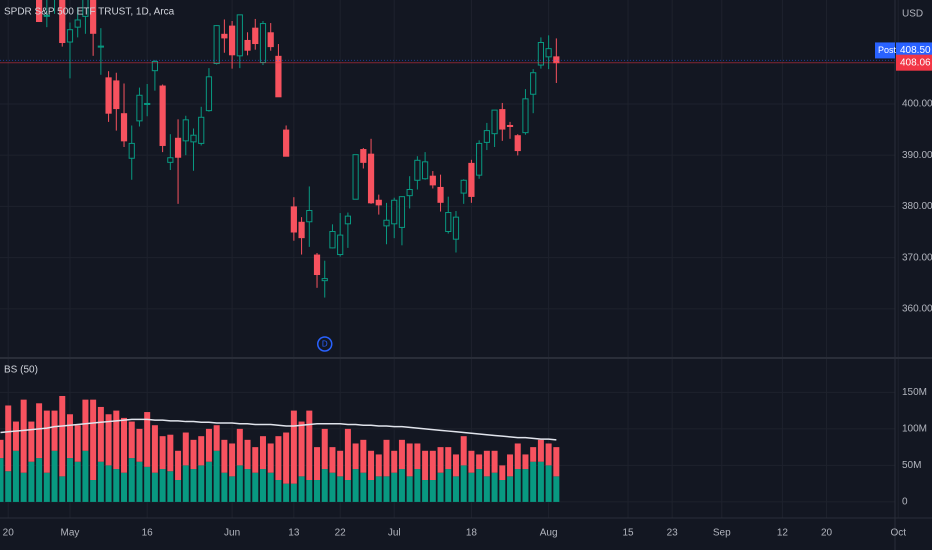  Describe the element at coordinates (232, 533) in the screenshot. I see `x-tick-label: Jun` at that location.